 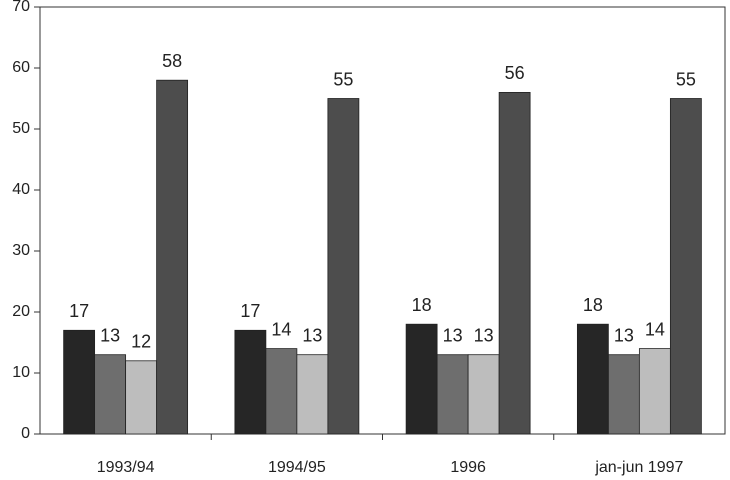 What do you see at coordinates (468, 467) in the screenshot?
I see `x-tick-label: 1996` at bounding box center [468, 467].